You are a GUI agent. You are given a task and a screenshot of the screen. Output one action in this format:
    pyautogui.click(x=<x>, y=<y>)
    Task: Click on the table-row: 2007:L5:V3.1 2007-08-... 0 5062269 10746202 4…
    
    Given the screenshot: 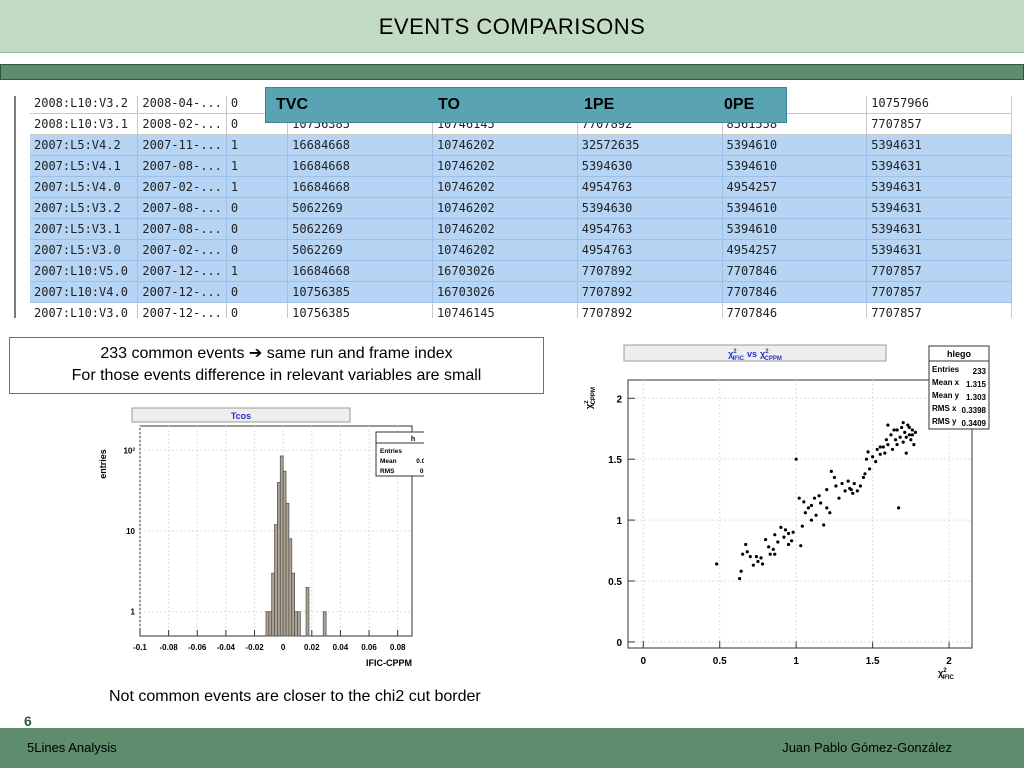 What is the action you would take?
    pyautogui.click(x=521, y=229)
    